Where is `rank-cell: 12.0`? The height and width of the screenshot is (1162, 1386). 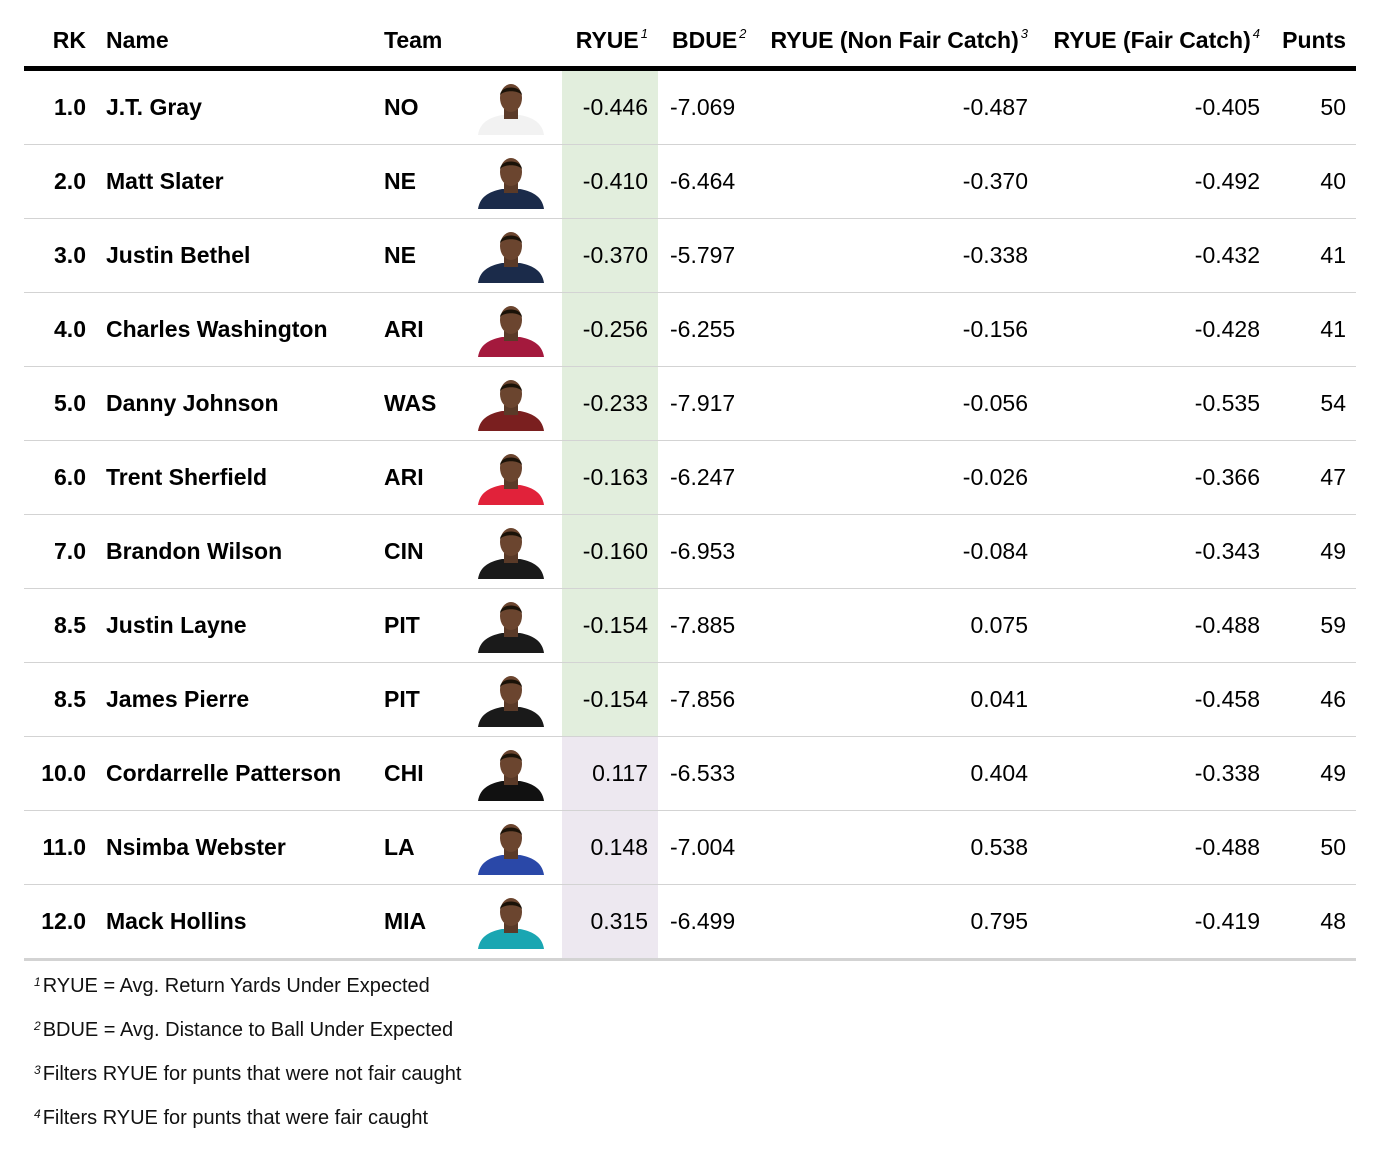 rank-cell: 12.0 is located at coordinates (63, 921).